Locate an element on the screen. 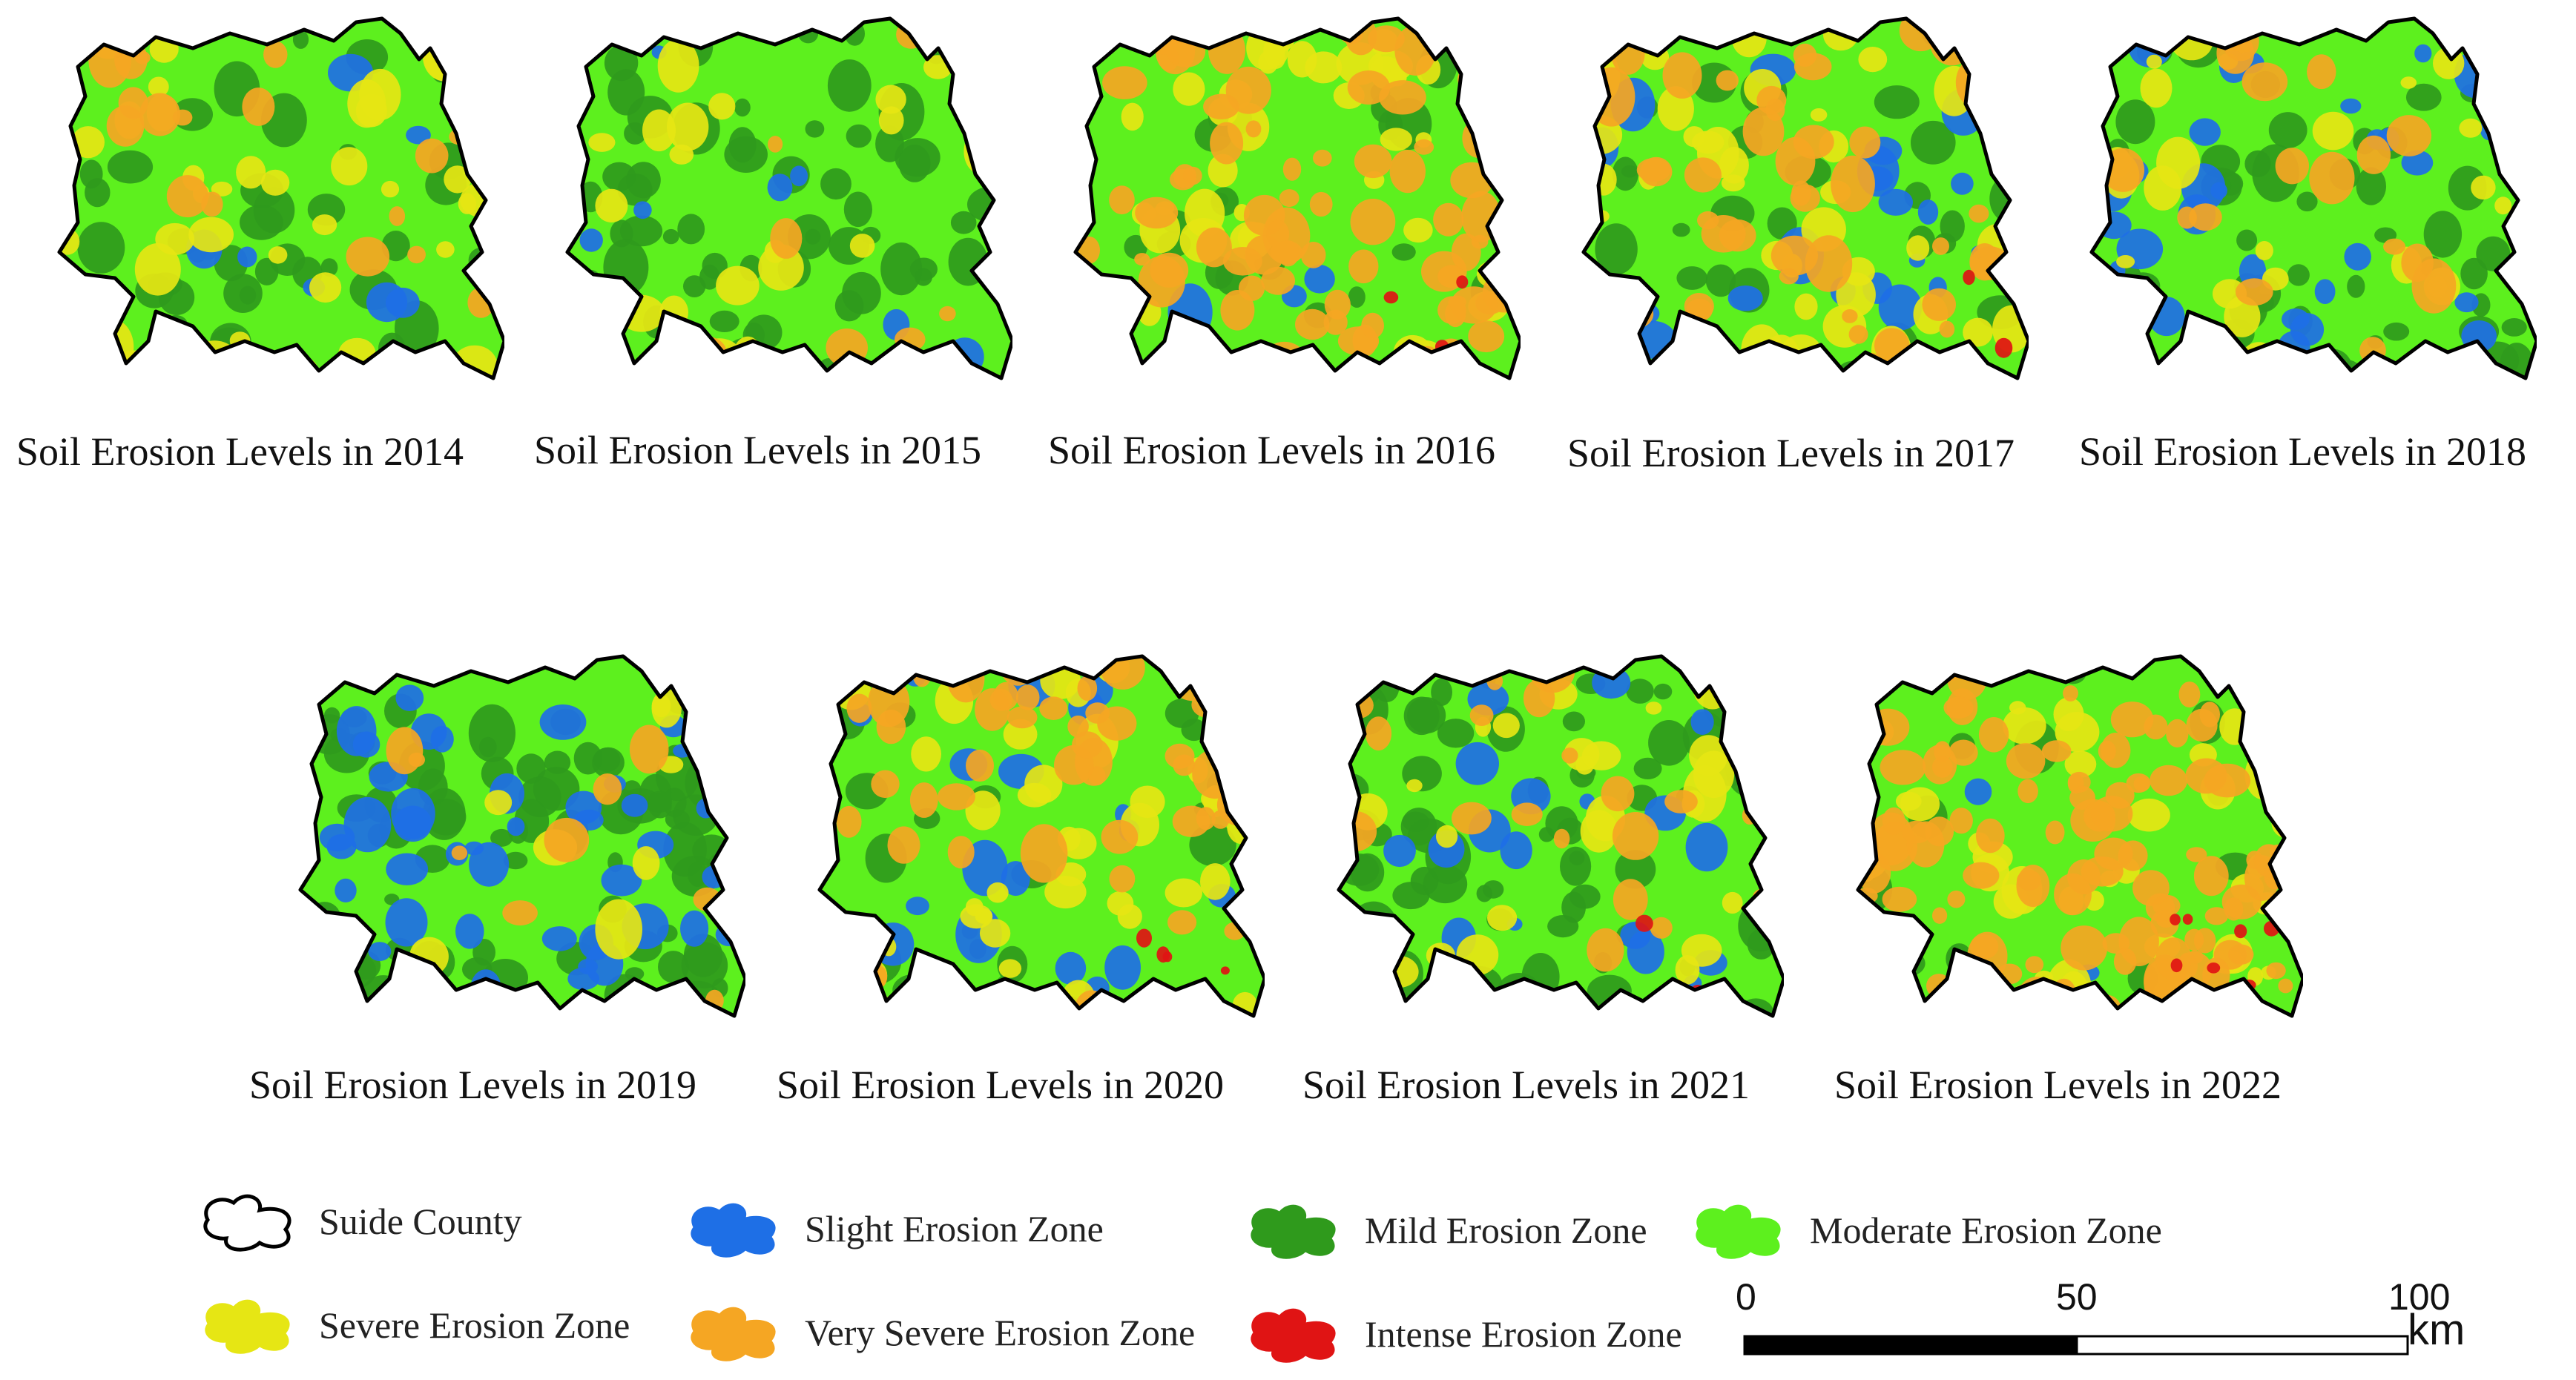 The width and height of the screenshot is (2576, 1380). legend-label: Suide County is located at coordinates (421, 1221).